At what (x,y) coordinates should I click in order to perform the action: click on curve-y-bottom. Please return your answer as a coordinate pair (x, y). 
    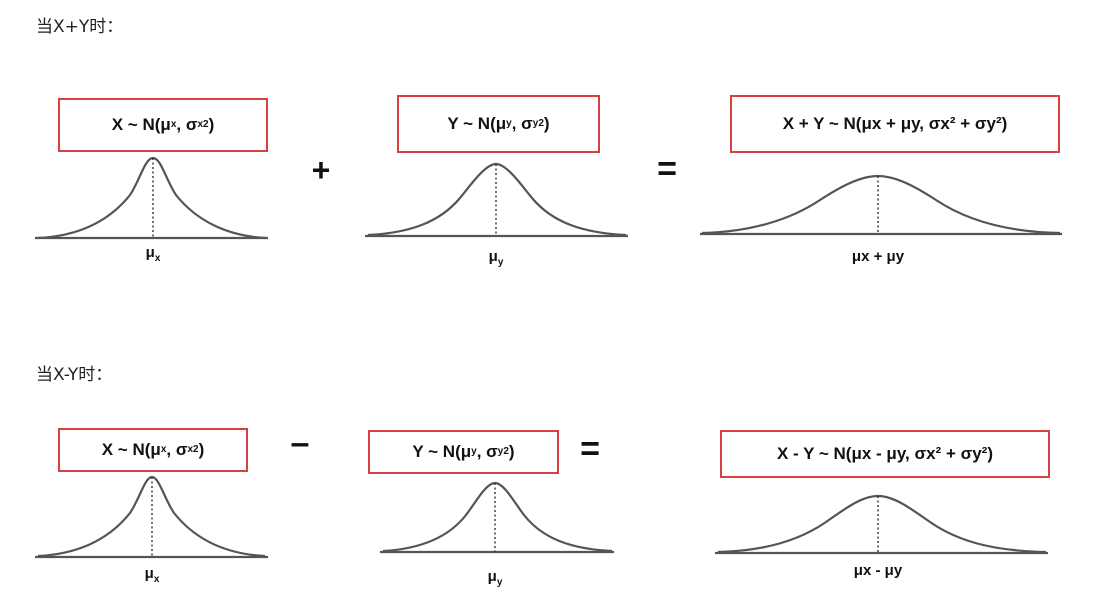
    Looking at the image, I should click on (497, 517).